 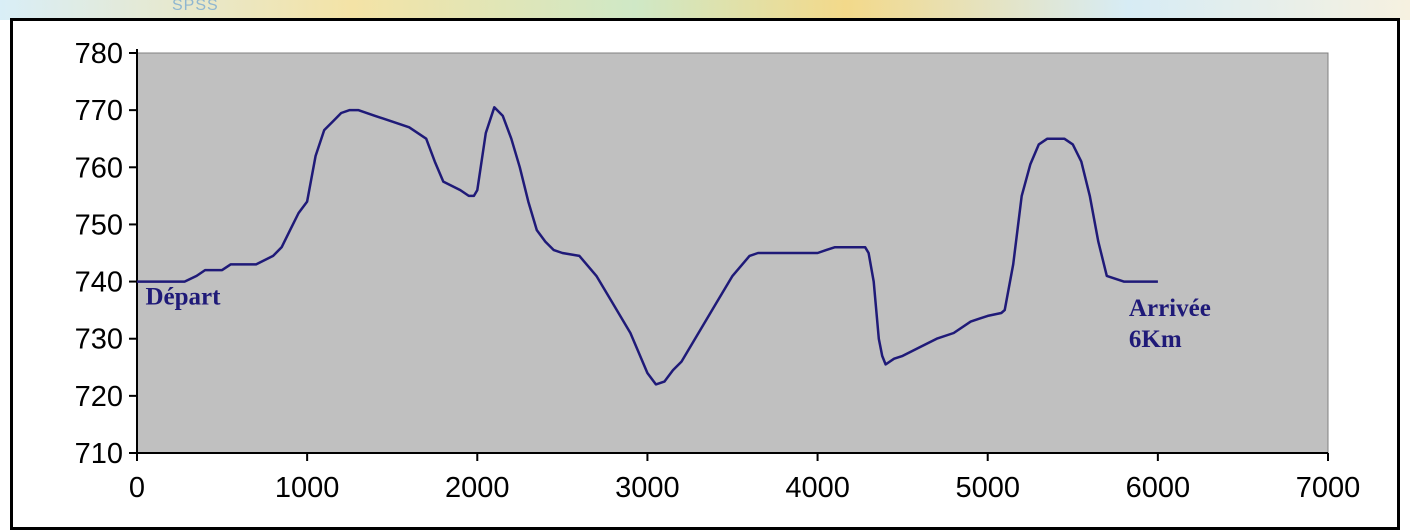 What do you see at coordinates (1170, 324) in the screenshot?
I see `annotation-end: Arrivée 6Km` at bounding box center [1170, 324].